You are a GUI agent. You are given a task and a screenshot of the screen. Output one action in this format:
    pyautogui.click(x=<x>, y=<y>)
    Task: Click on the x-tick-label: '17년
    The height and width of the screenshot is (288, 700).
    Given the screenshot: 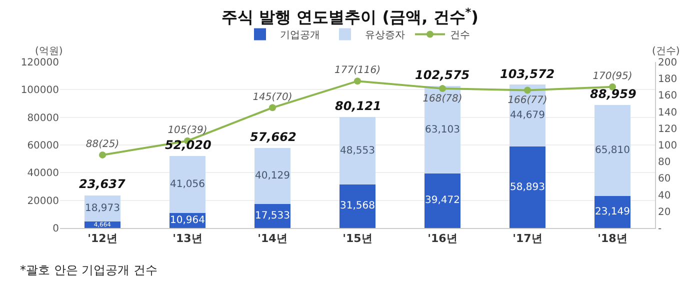 What is the action you would take?
    pyautogui.click(x=527, y=239)
    